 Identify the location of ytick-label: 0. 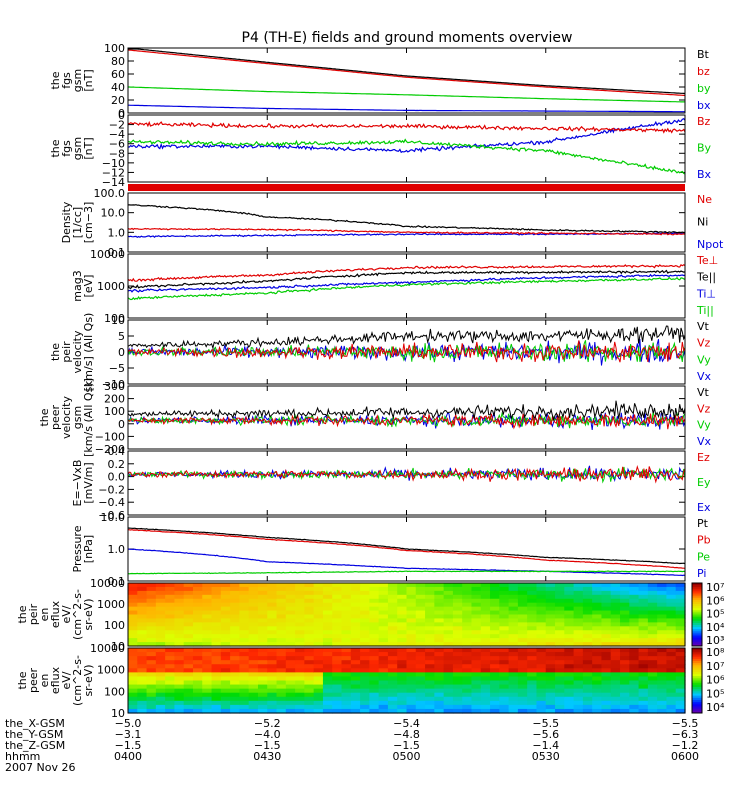
(121, 424).